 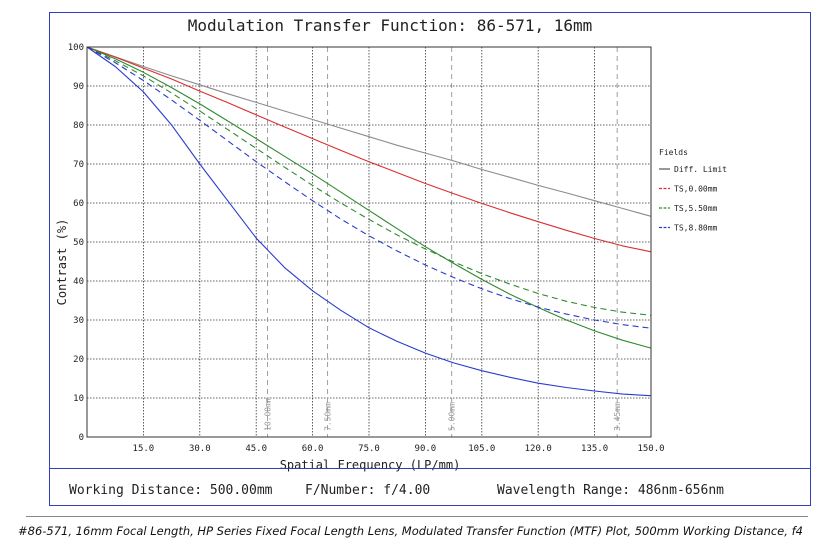 I want to click on legend-title: Fields, so click(x=673, y=152).